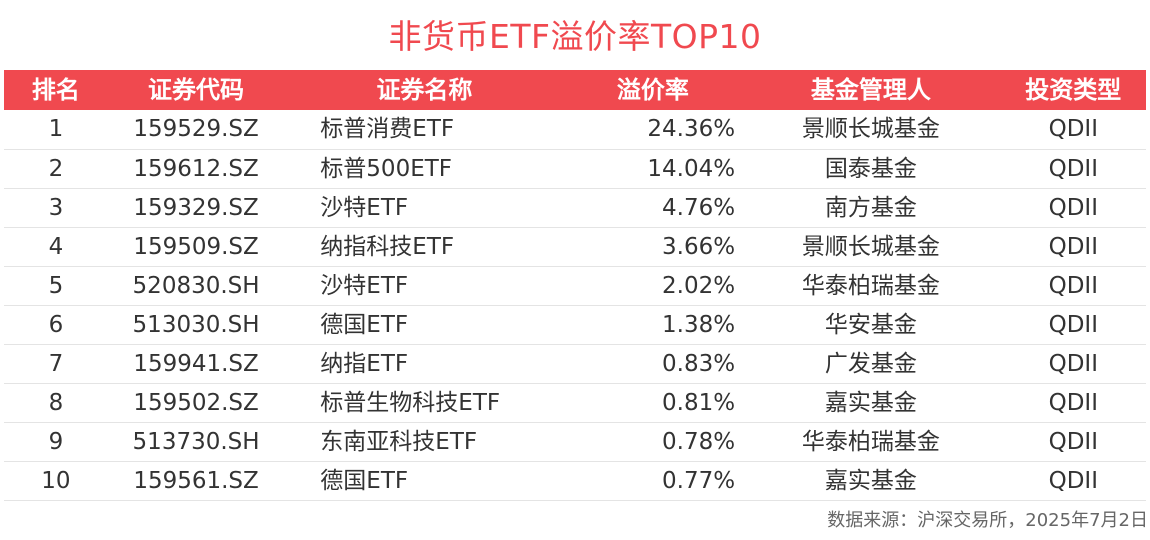 This screenshot has height=540, width=1150. I want to click on cell-code: 159502.SZ, so click(196, 402).